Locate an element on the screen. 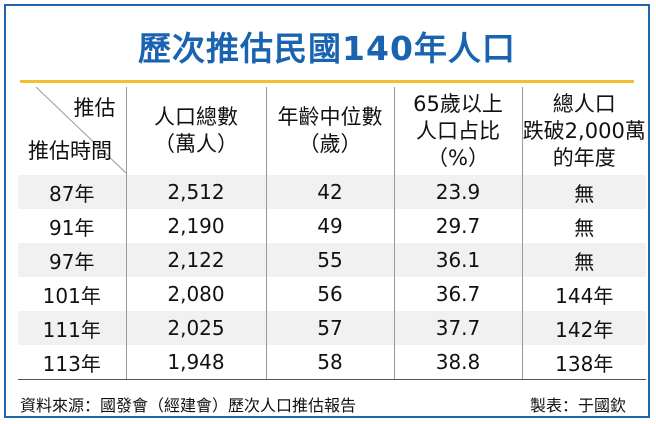  cell-median-age: 56 is located at coordinates (329, 294).